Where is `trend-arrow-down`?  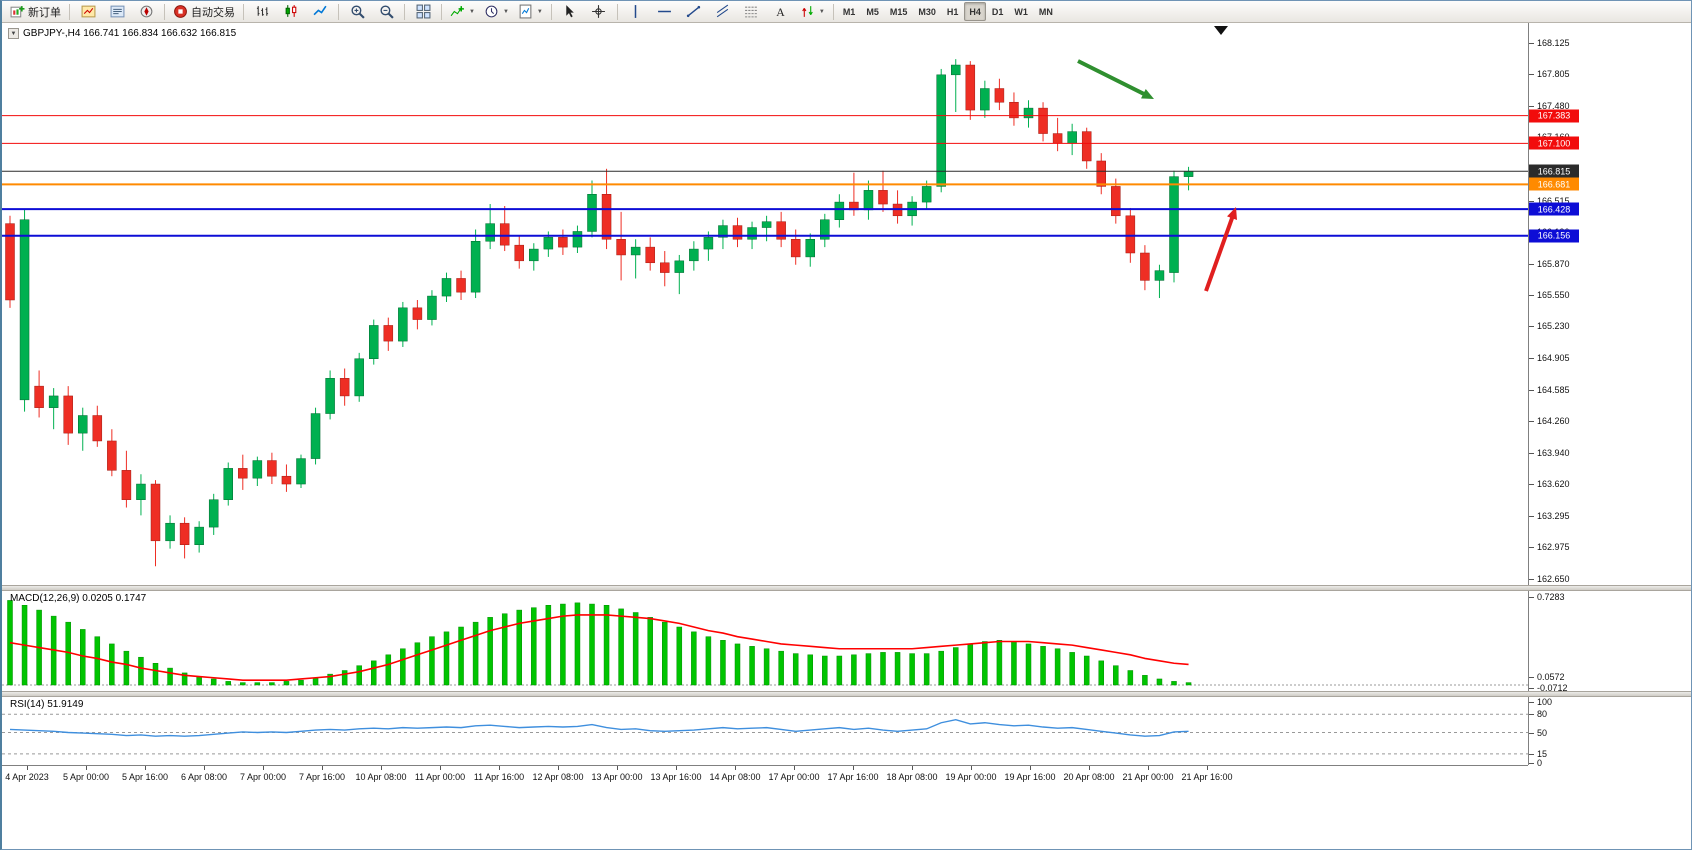
trend-arrow-down is located at coordinates (1115, 79).